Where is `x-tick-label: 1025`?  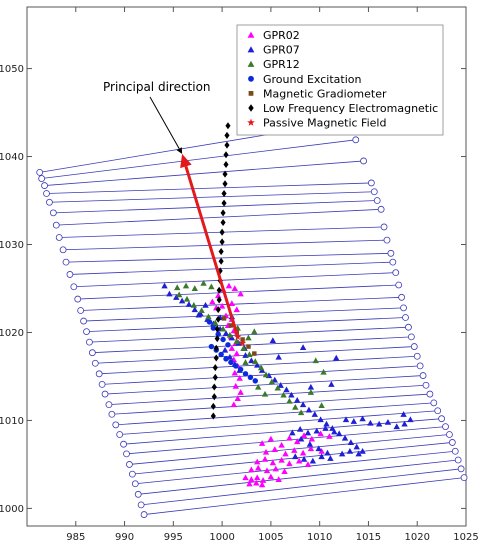
x-tick-label: 1025 is located at coordinates (465, 537).